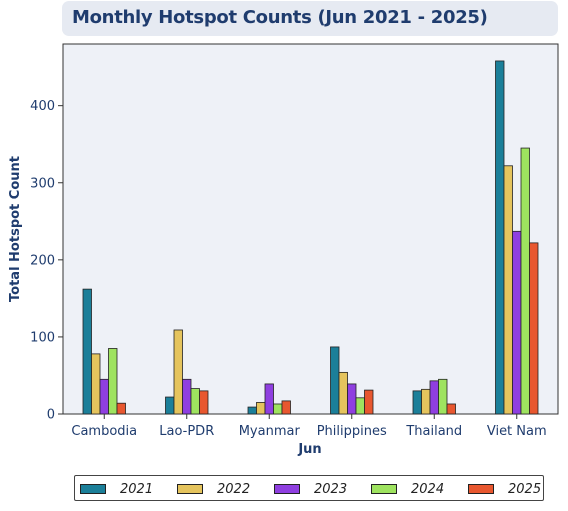 This screenshot has width=568, height=511. Describe the element at coordinates (443, 396) in the screenshot. I see `bar-thailand-2024` at that location.